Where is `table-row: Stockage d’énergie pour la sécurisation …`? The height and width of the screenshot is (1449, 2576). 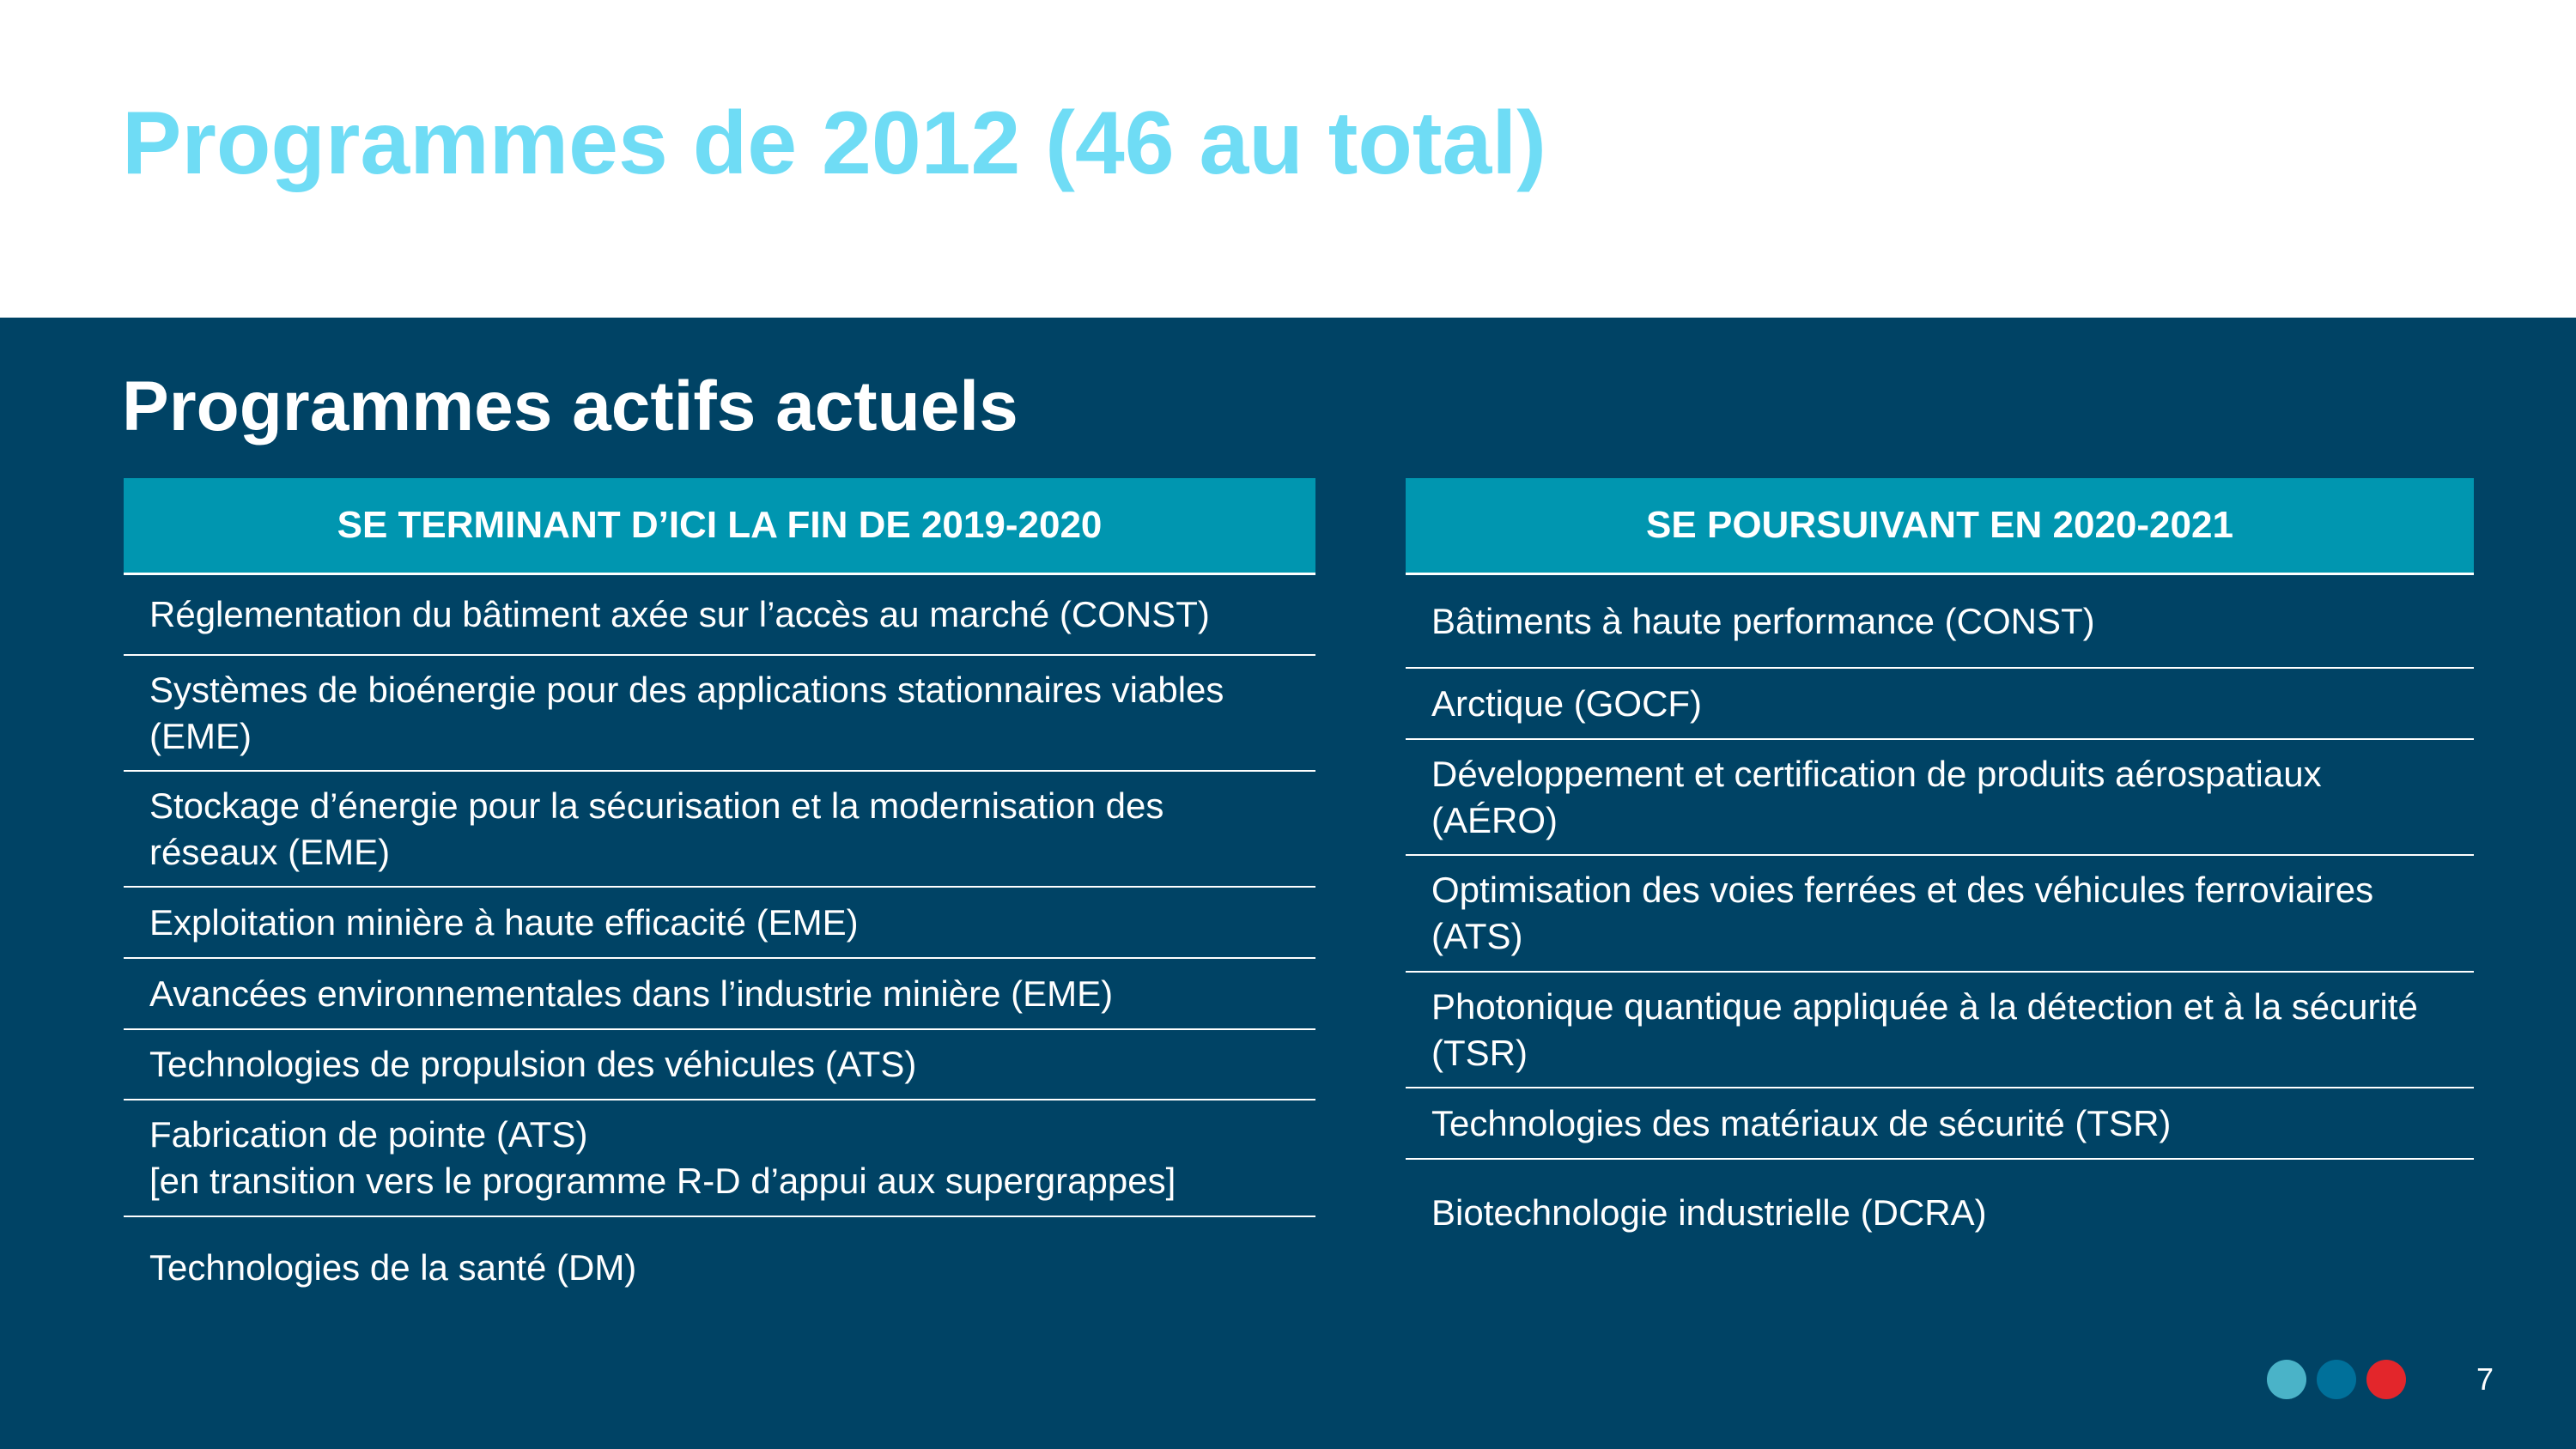
table-row: Stockage d’énergie pour la sécurisation … is located at coordinates (719, 830).